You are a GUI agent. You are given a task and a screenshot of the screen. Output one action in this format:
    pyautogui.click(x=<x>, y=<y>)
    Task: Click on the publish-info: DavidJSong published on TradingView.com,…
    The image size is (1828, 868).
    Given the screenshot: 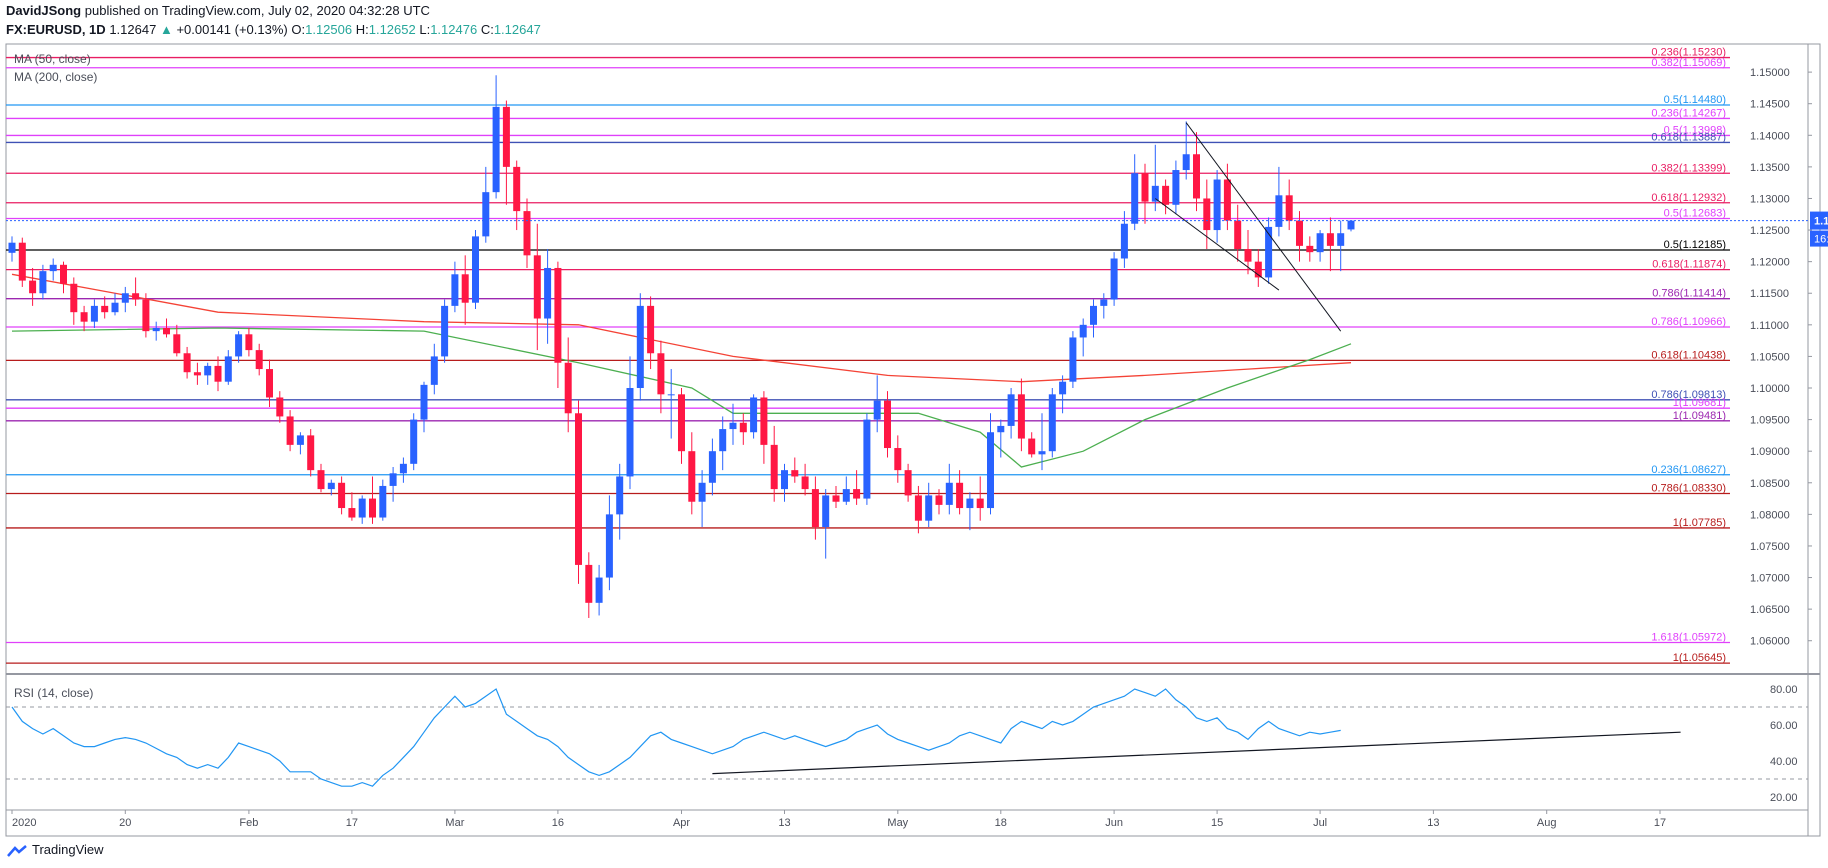 What is the action you would take?
    pyautogui.click(x=218, y=10)
    